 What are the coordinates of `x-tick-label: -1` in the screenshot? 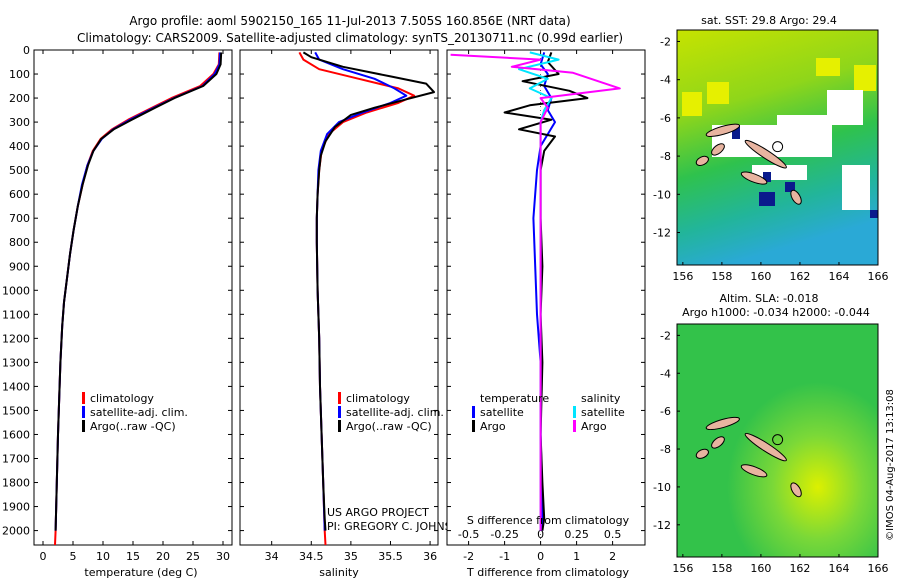 It's located at (504, 556).